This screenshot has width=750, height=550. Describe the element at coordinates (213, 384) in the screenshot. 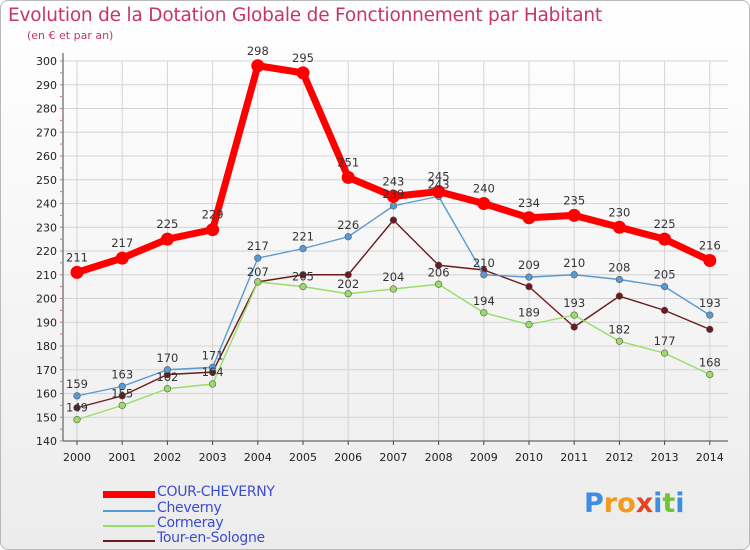

I see `point-cormeray-2003` at that location.